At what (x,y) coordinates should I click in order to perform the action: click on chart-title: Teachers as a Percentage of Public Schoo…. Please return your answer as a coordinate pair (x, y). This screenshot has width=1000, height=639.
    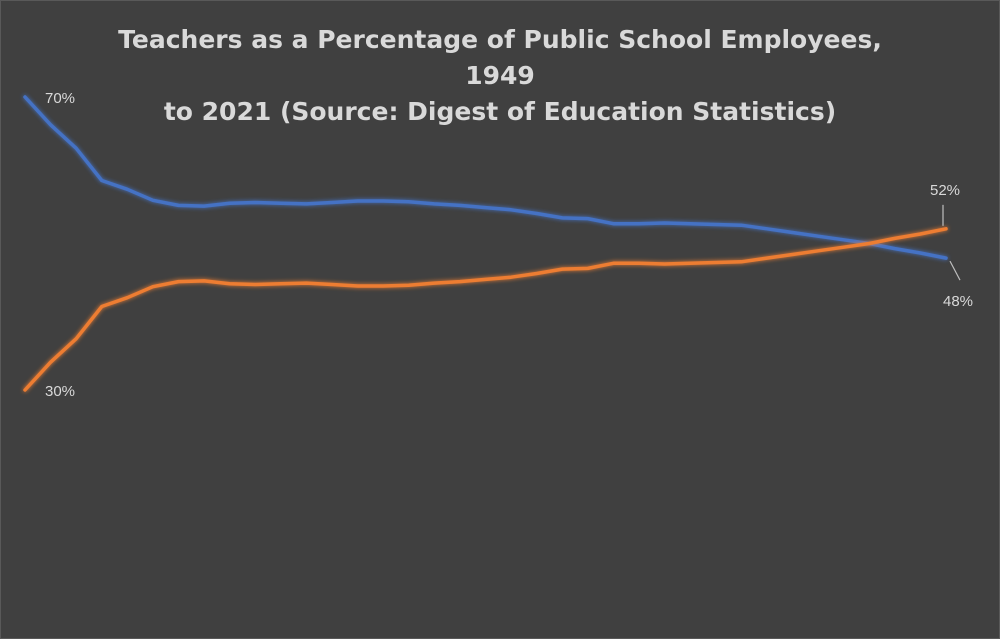
    Looking at the image, I should click on (500, 76).